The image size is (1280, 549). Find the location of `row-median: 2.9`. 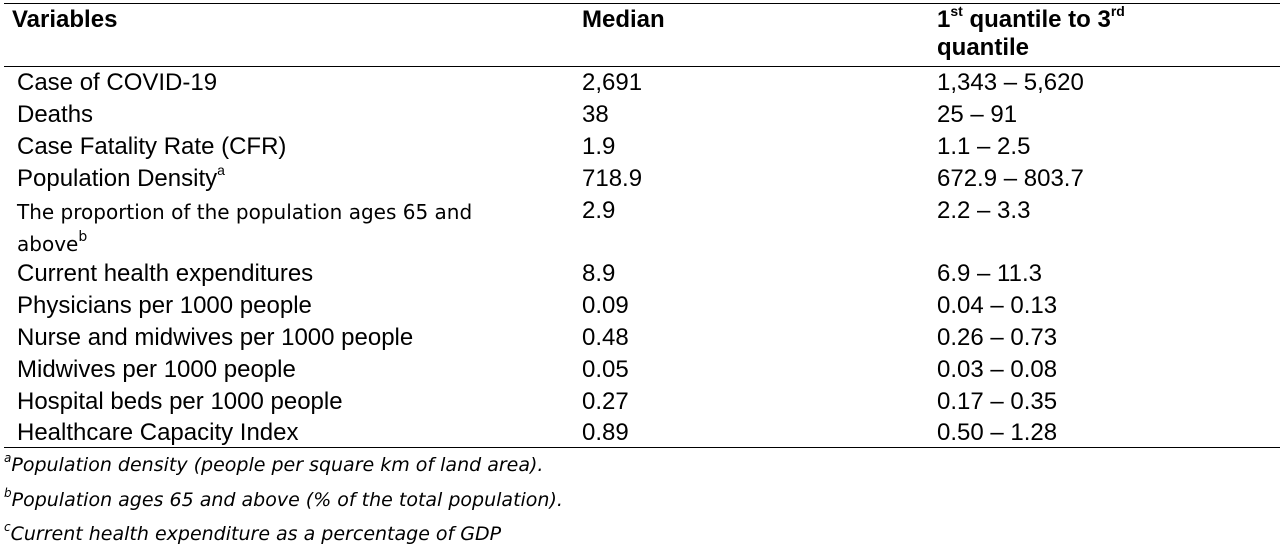

row-median: 2.9 is located at coordinates (599, 210).